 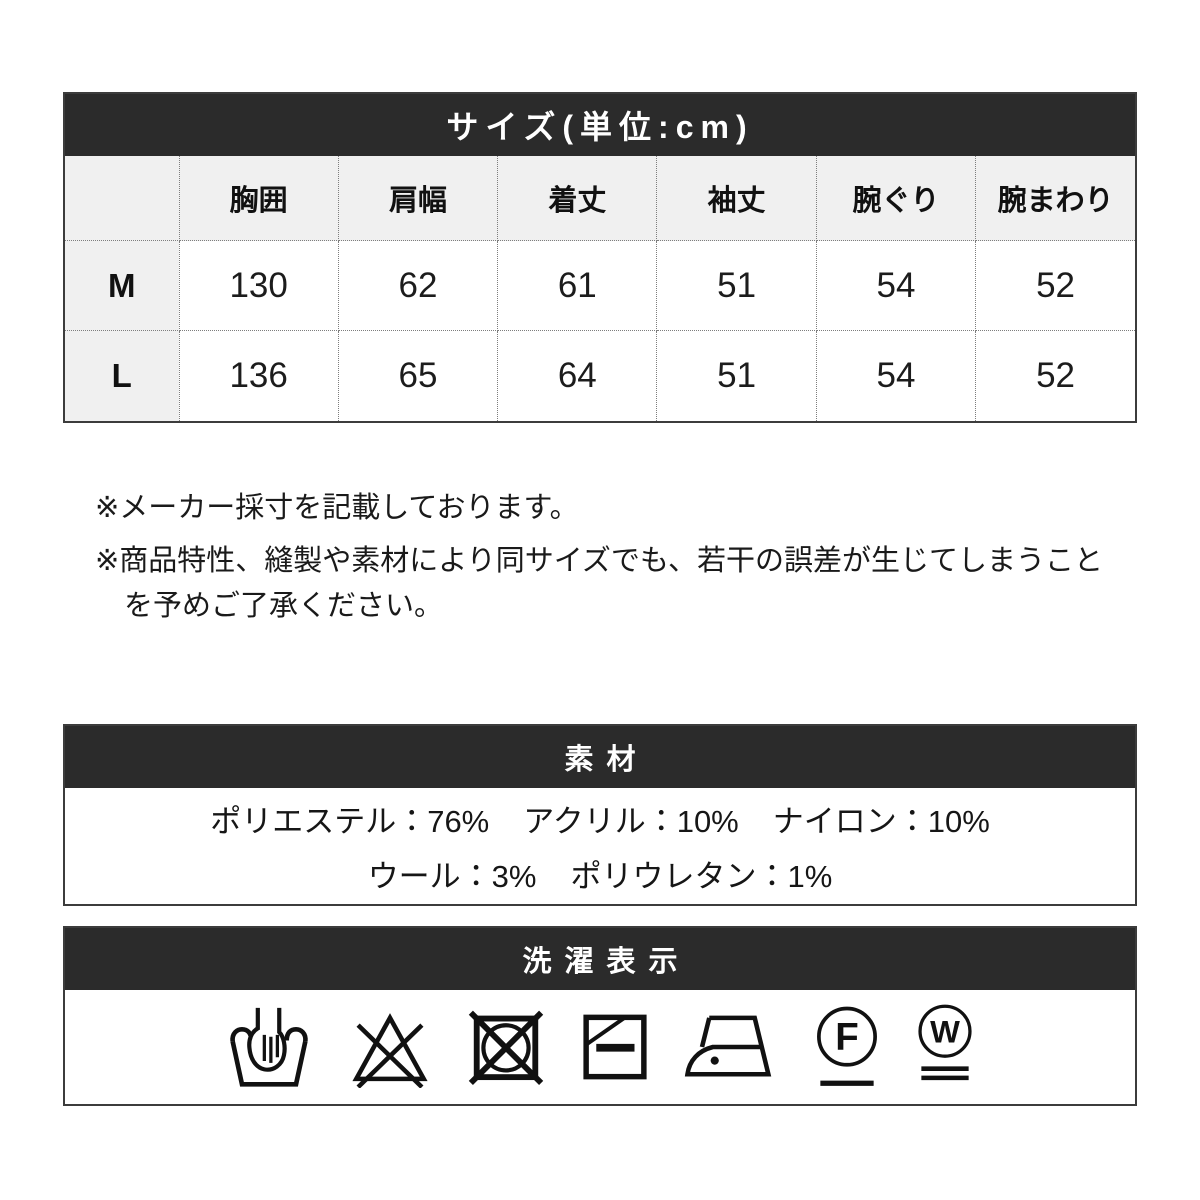 I want to click on wet-clean-very-gentle-icon: W, so click(x=945, y=1042).